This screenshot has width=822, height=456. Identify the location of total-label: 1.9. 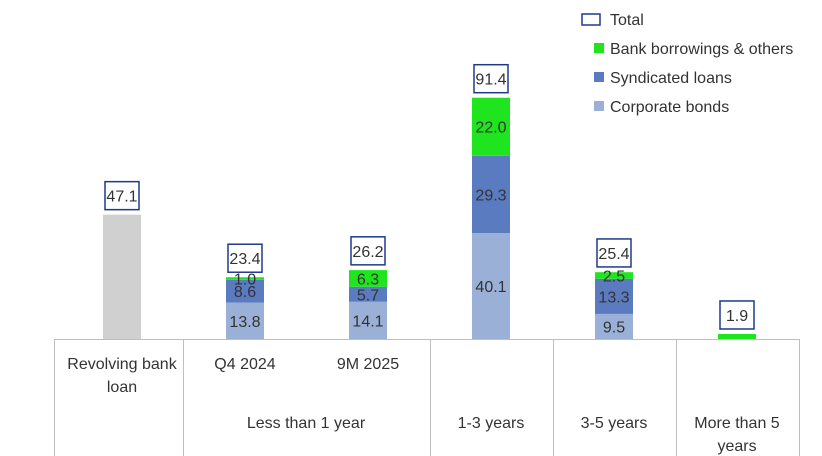
(737, 316).